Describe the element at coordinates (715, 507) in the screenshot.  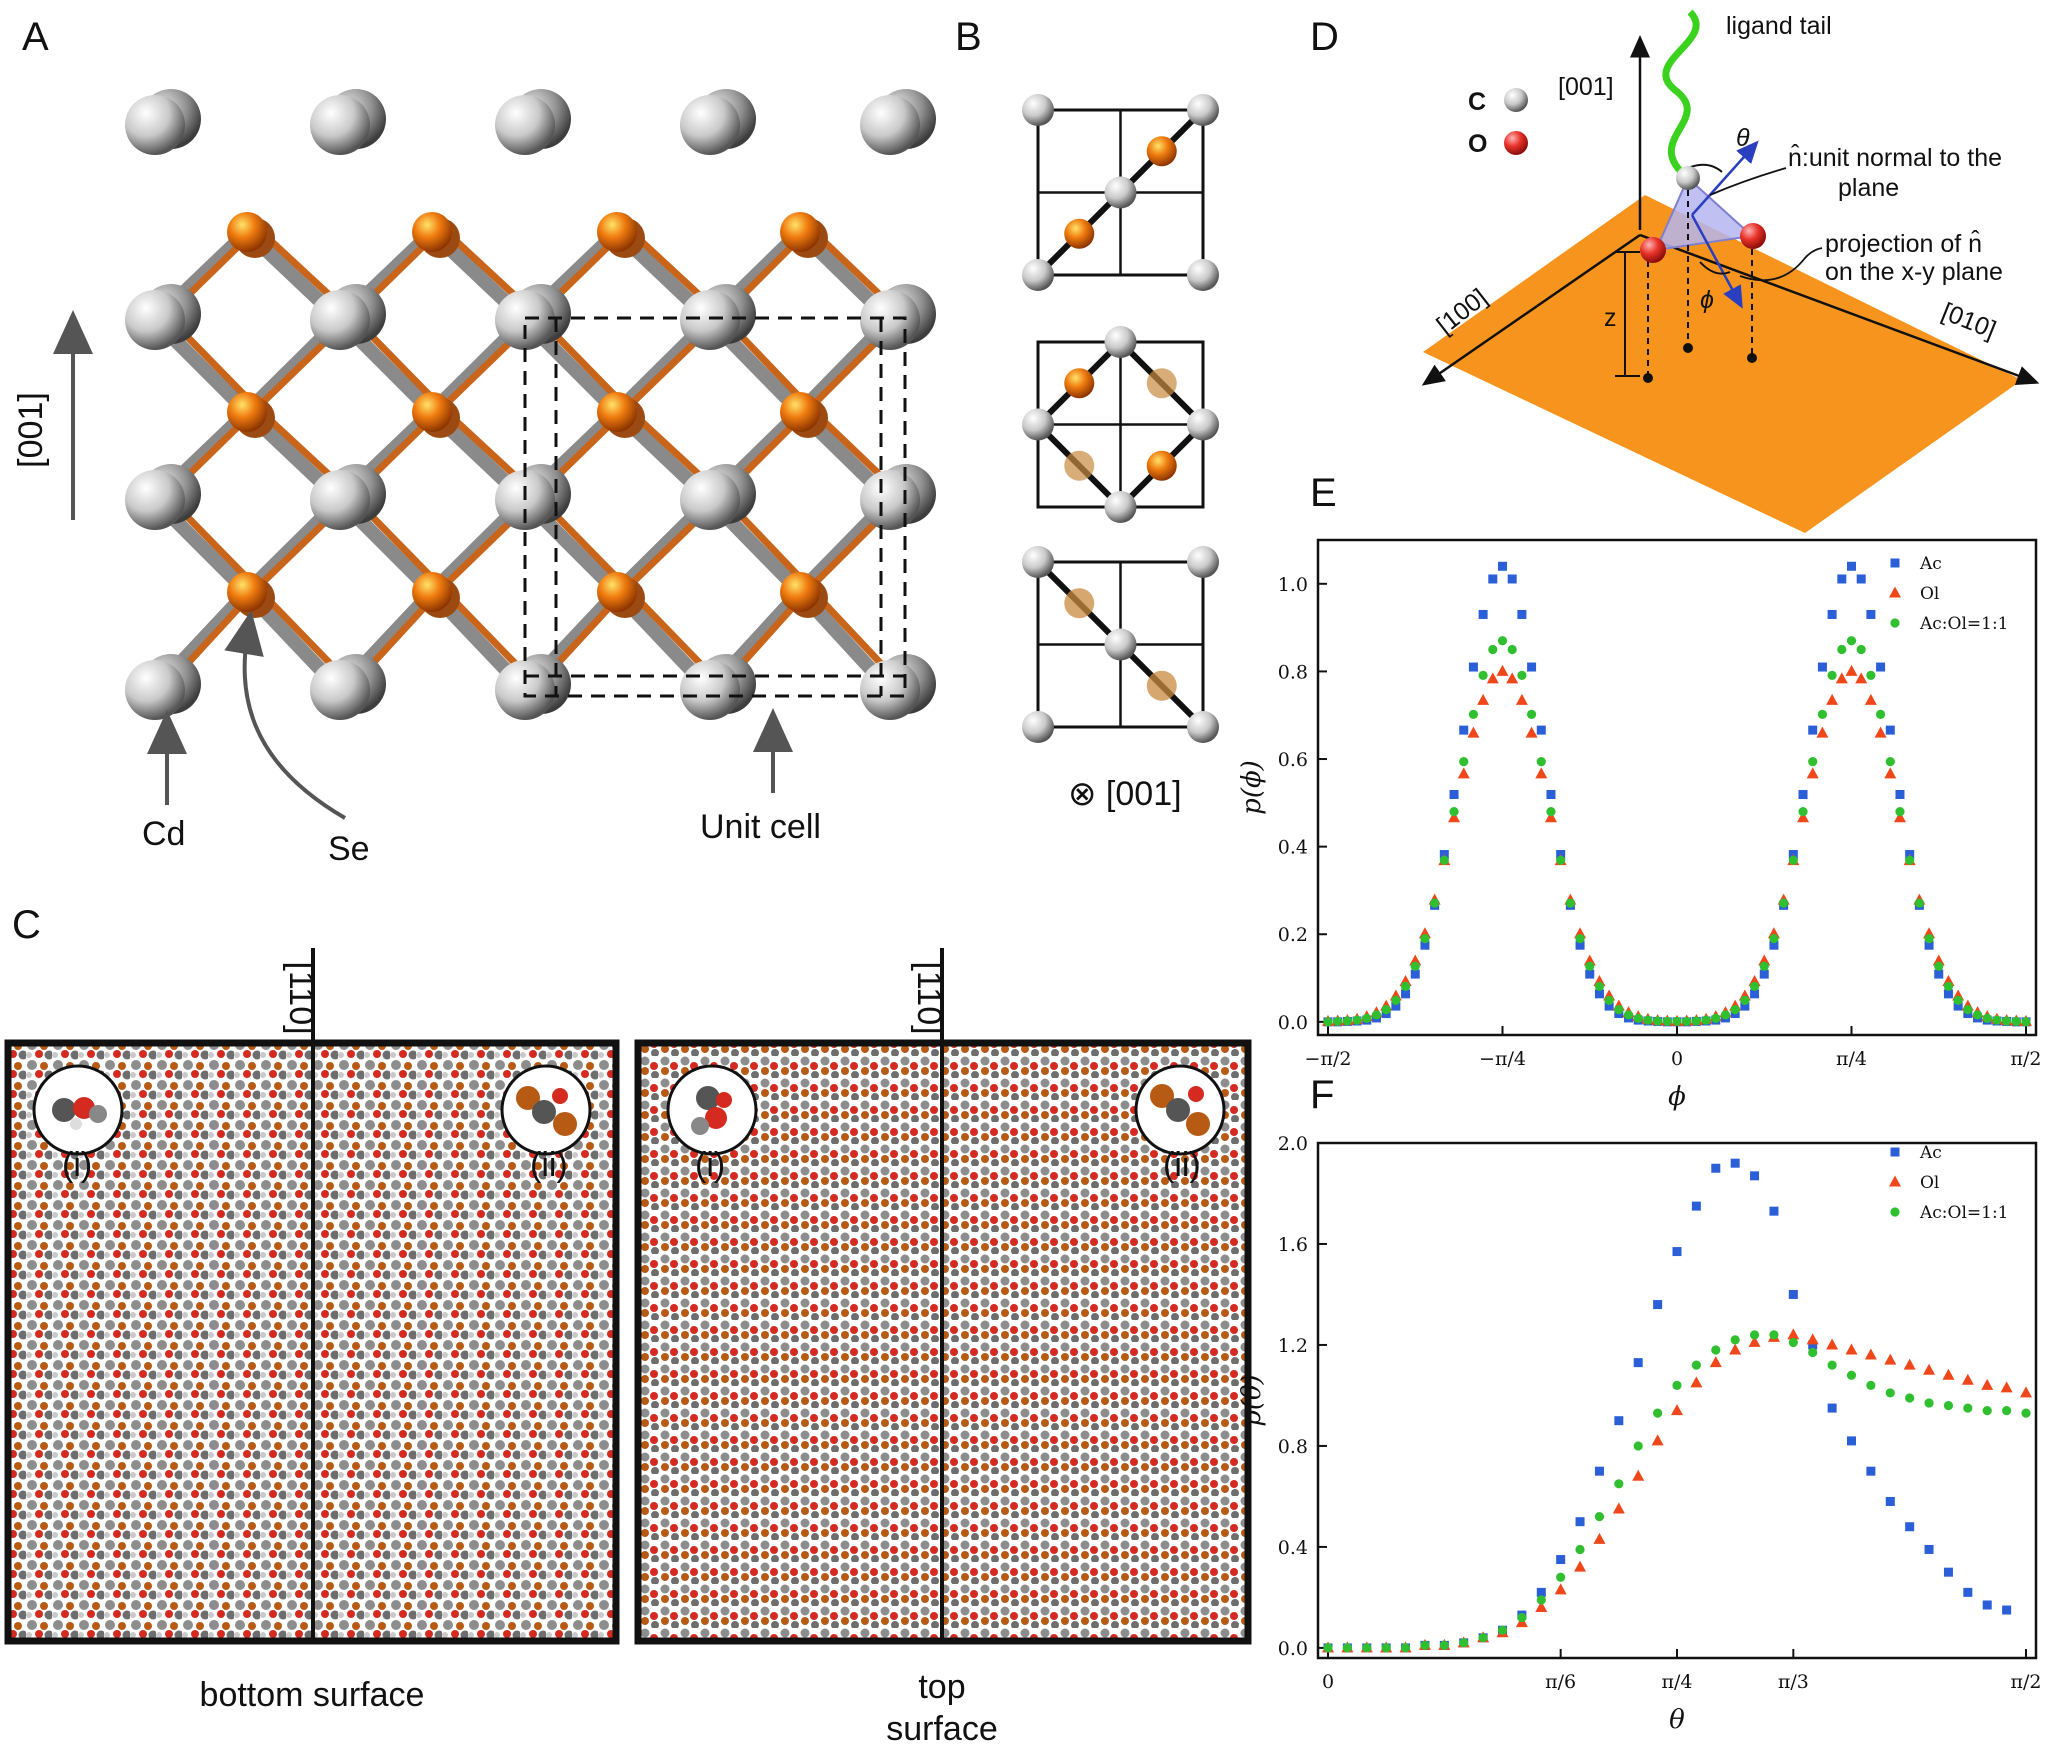
I see `unit-cell-box` at that location.